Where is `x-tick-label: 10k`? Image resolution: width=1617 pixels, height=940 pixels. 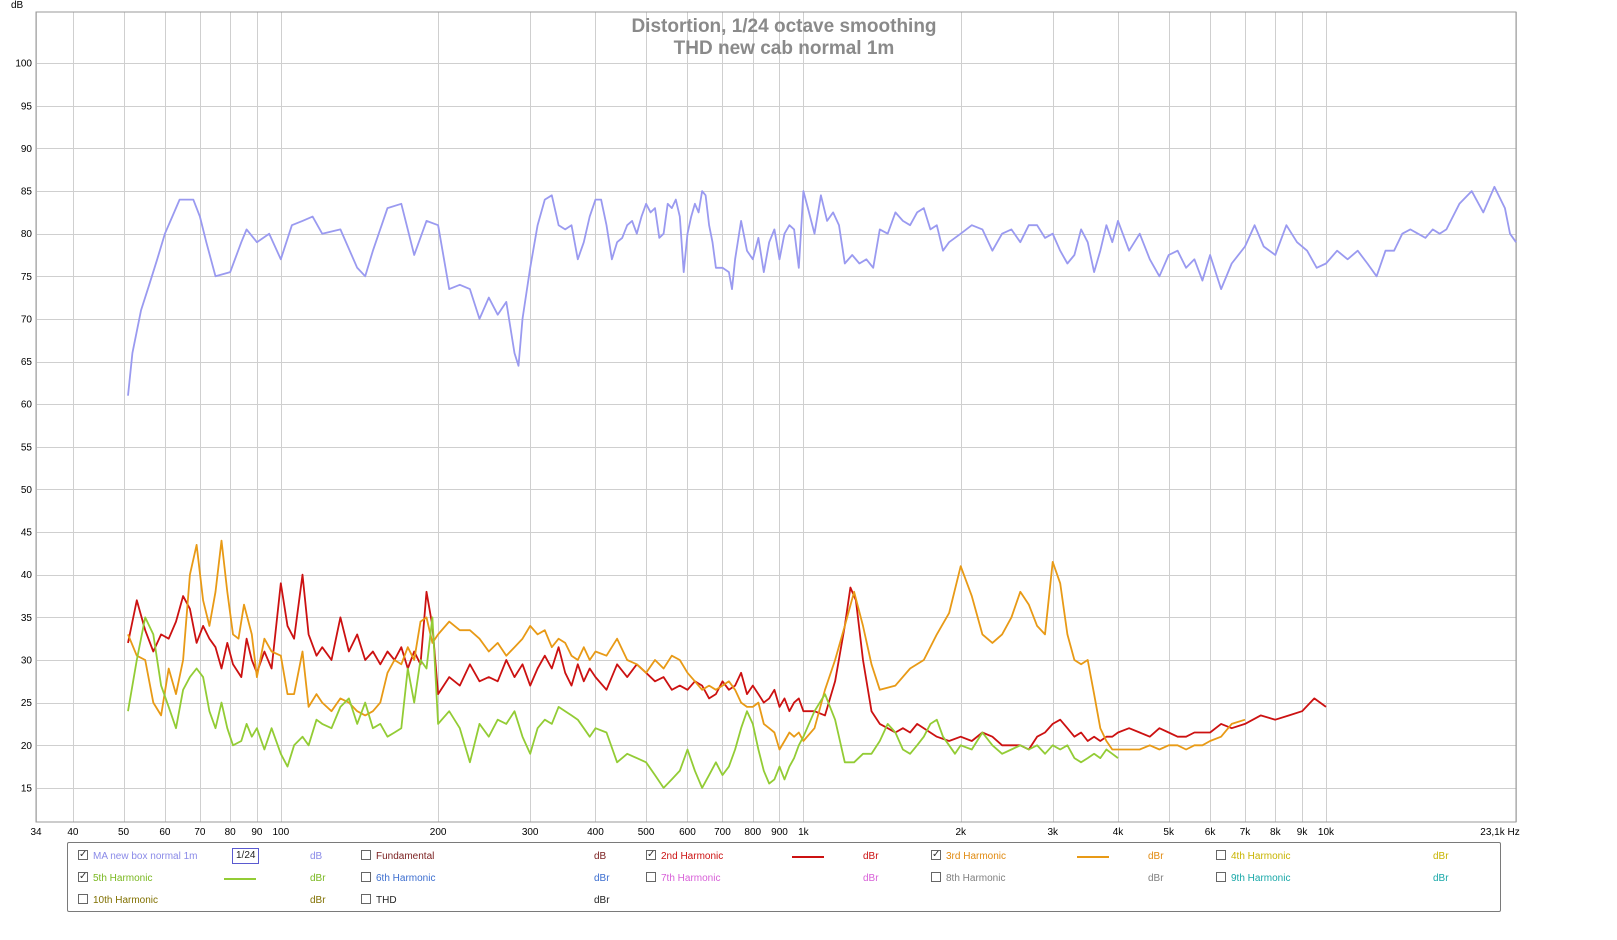 x-tick-label: 10k is located at coordinates (1326, 832).